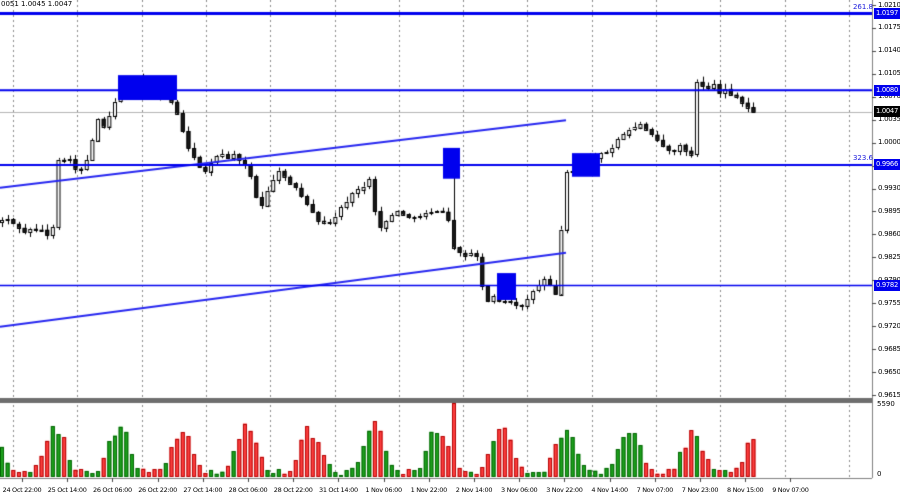  What do you see at coordinates (889, 325) in the screenshot?
I see `price-axis-label: 0.9720` at bounding box center [889, 325].